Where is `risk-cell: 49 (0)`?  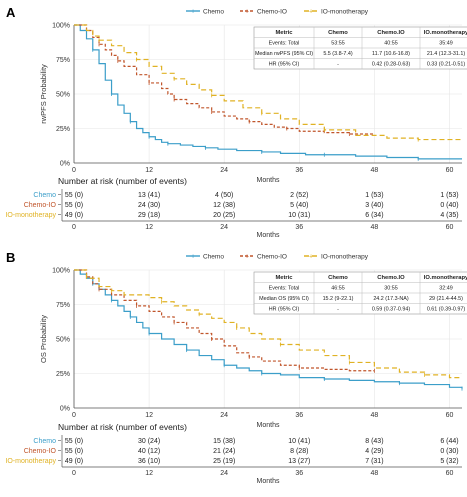
risk-cell: 49 (0) is located at coordinates (74, 215).